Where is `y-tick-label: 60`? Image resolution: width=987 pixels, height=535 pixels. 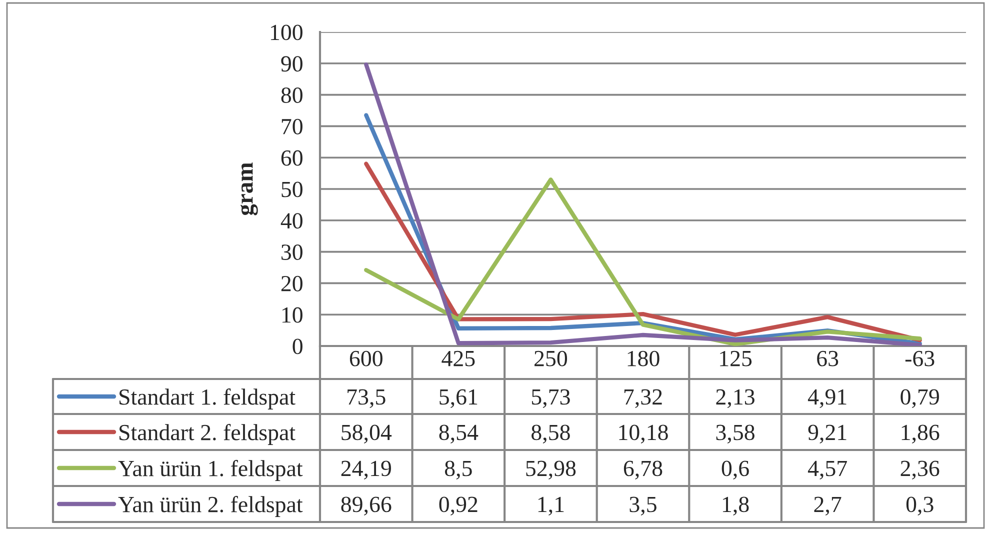 y-tick-label: 60 is located at coordinates (291, 158).